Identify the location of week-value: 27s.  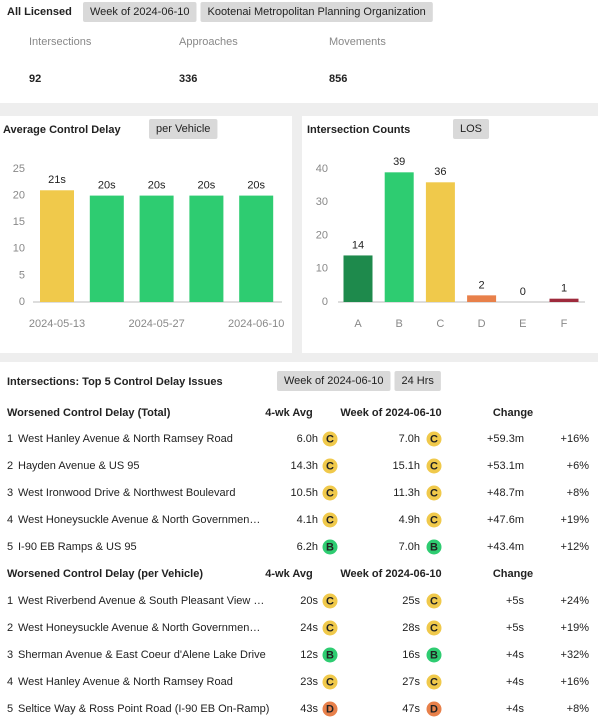
(411, 682).